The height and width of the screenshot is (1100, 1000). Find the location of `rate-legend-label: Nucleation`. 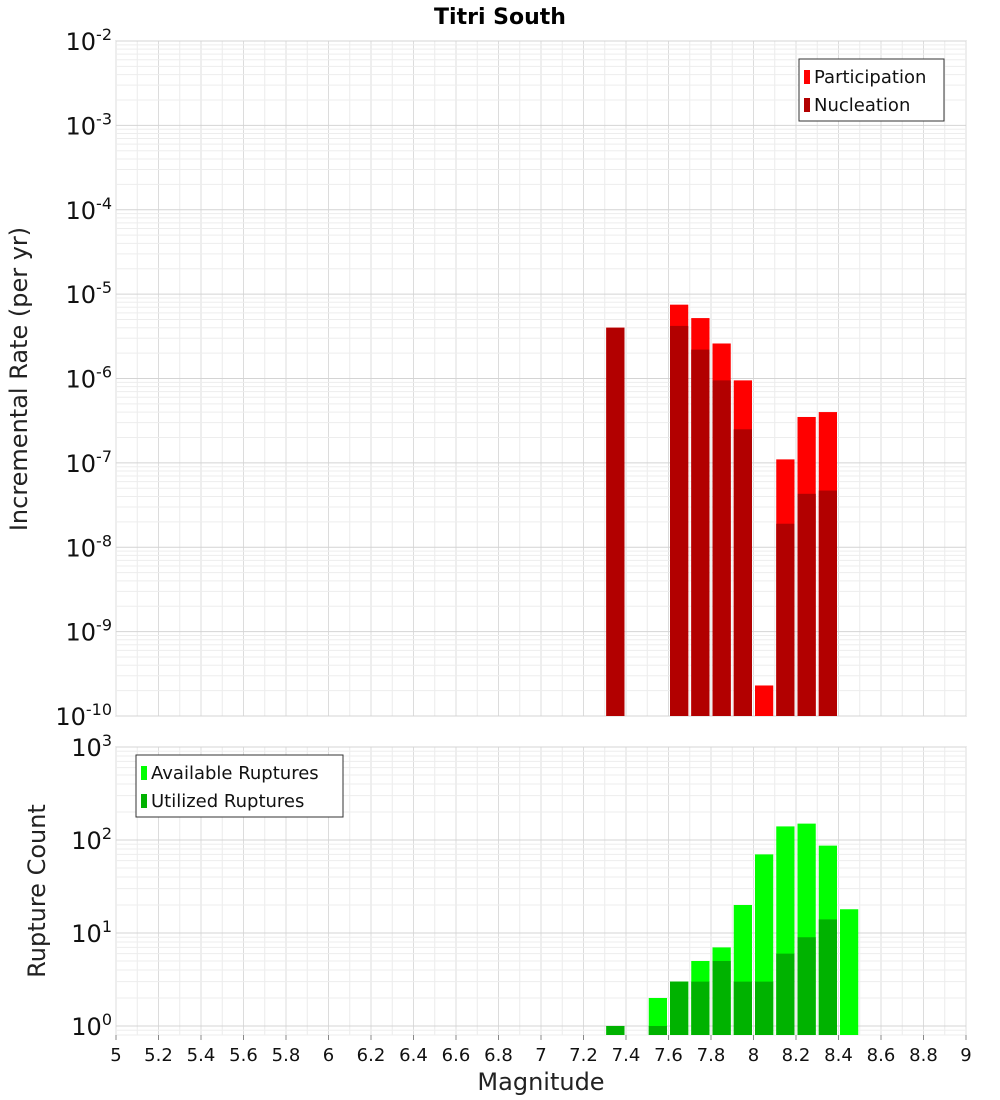

rate-legend-label: Nucleation is located at coordinates (862, 105).